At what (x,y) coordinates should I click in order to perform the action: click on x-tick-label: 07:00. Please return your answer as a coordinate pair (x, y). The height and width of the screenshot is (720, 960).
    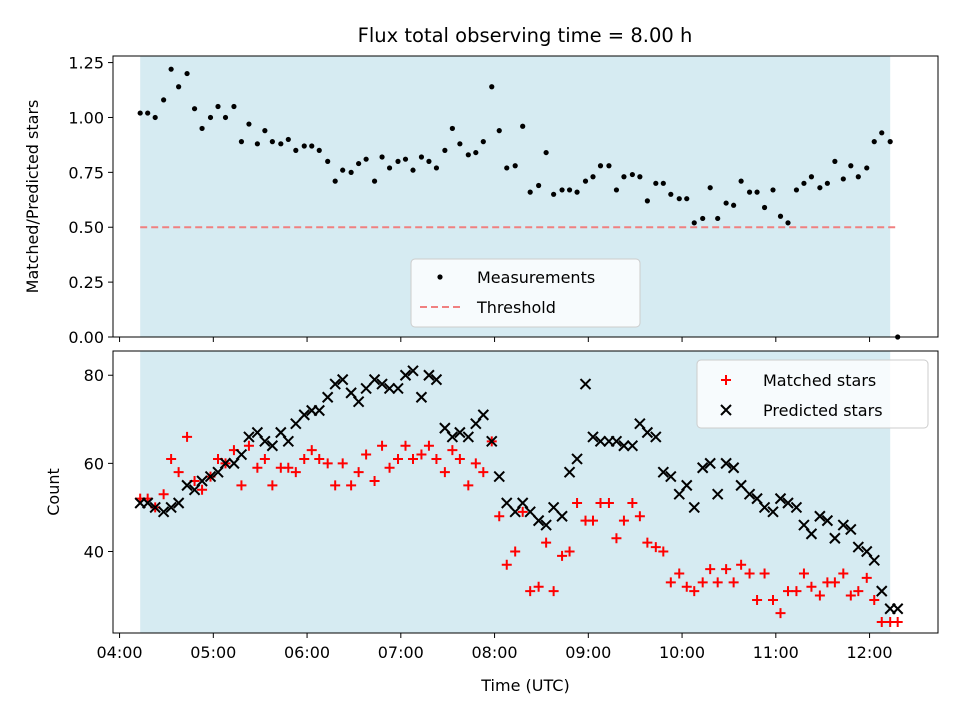
    Looking at the image, I should click on (401, 652).